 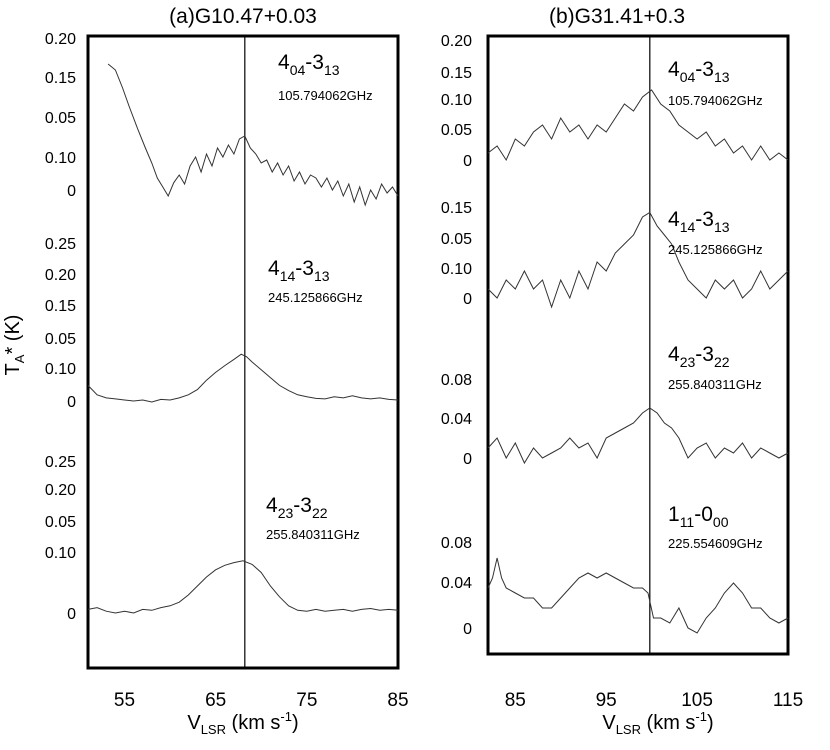 What do you see at coordinates (14, 345) in the screenshot?
I see `y-axis-label: TA* (K)` at bounding box center [14, 345].